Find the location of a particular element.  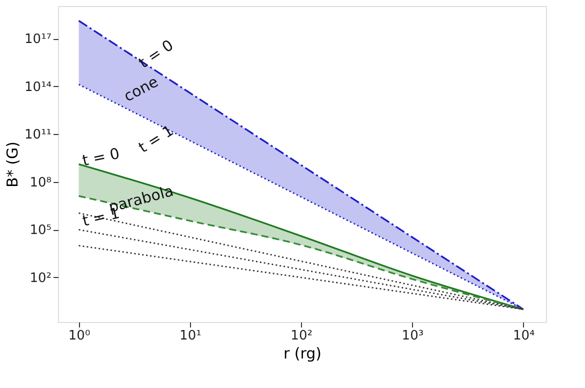

x-tick-label: 10² is located at coordinates (301, 336).